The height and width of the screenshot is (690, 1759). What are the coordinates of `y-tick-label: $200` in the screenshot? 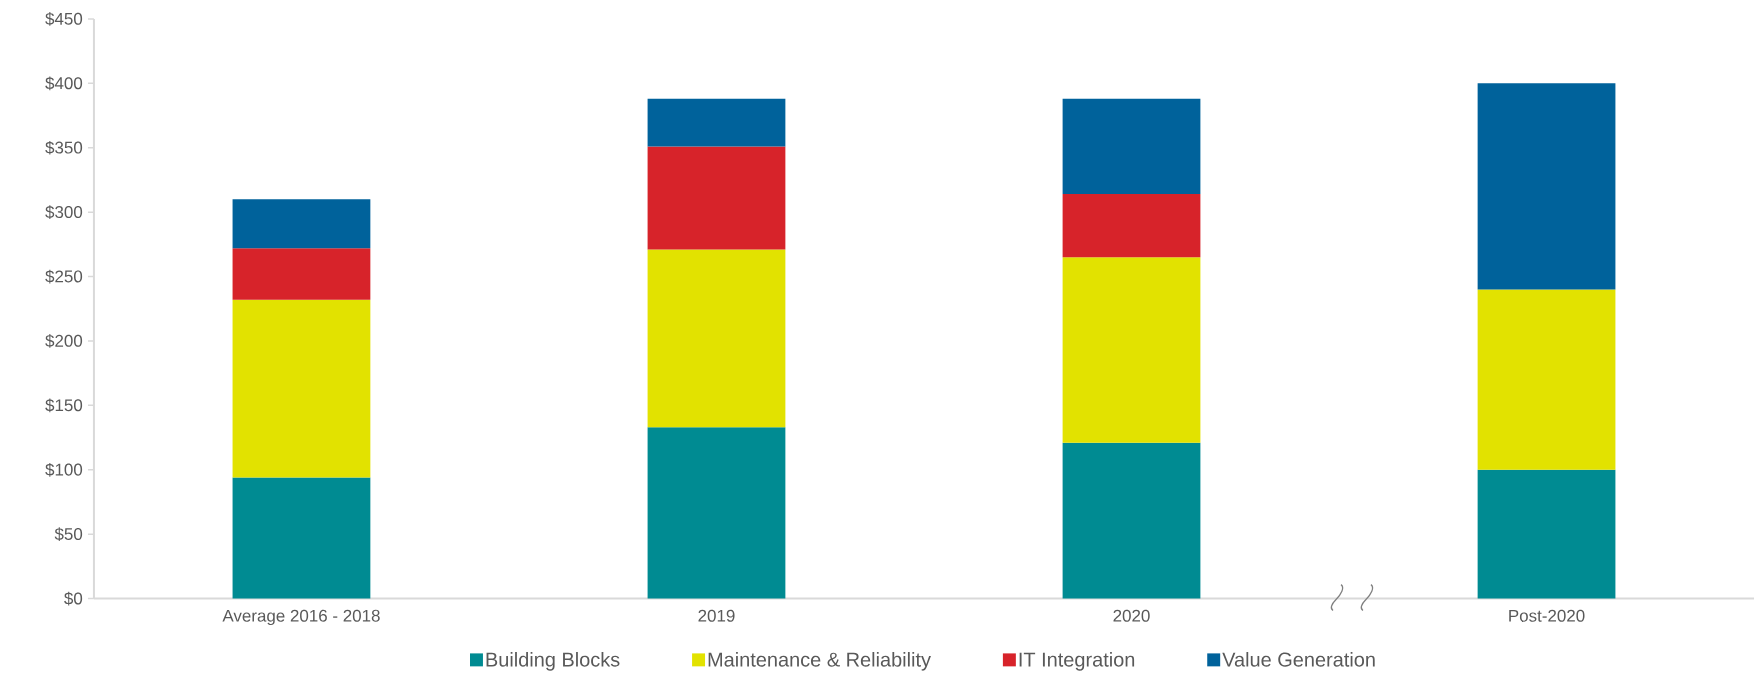 It's located at (64, 340).